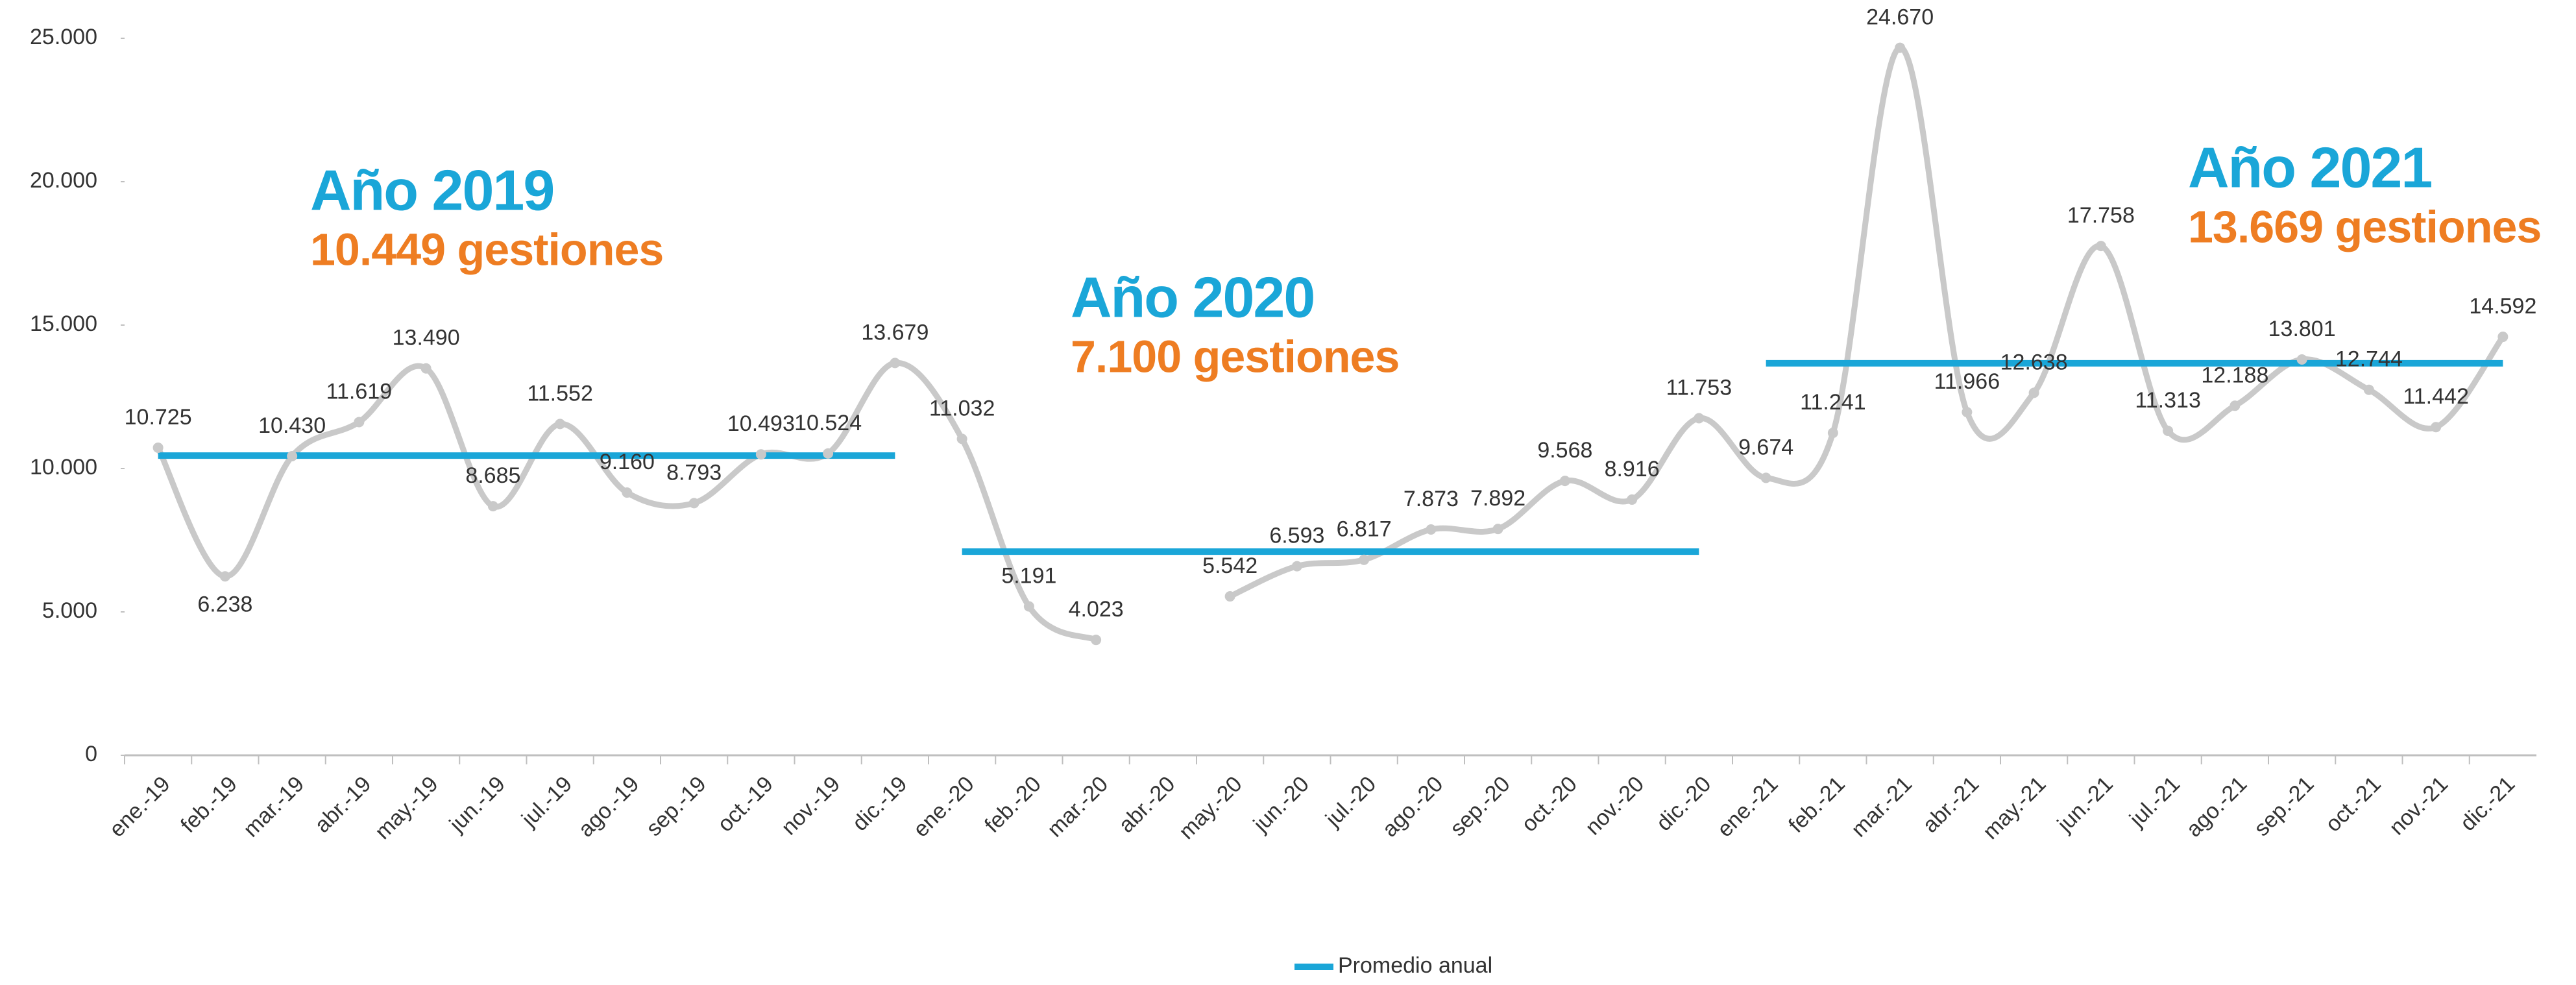 The height and width of the screenshot is (985, 2576). What do you see at coordinates (1350, 802) in the screenshot?
I see `x-tick-label: jul.-20` at bounding box center [1350, 802].